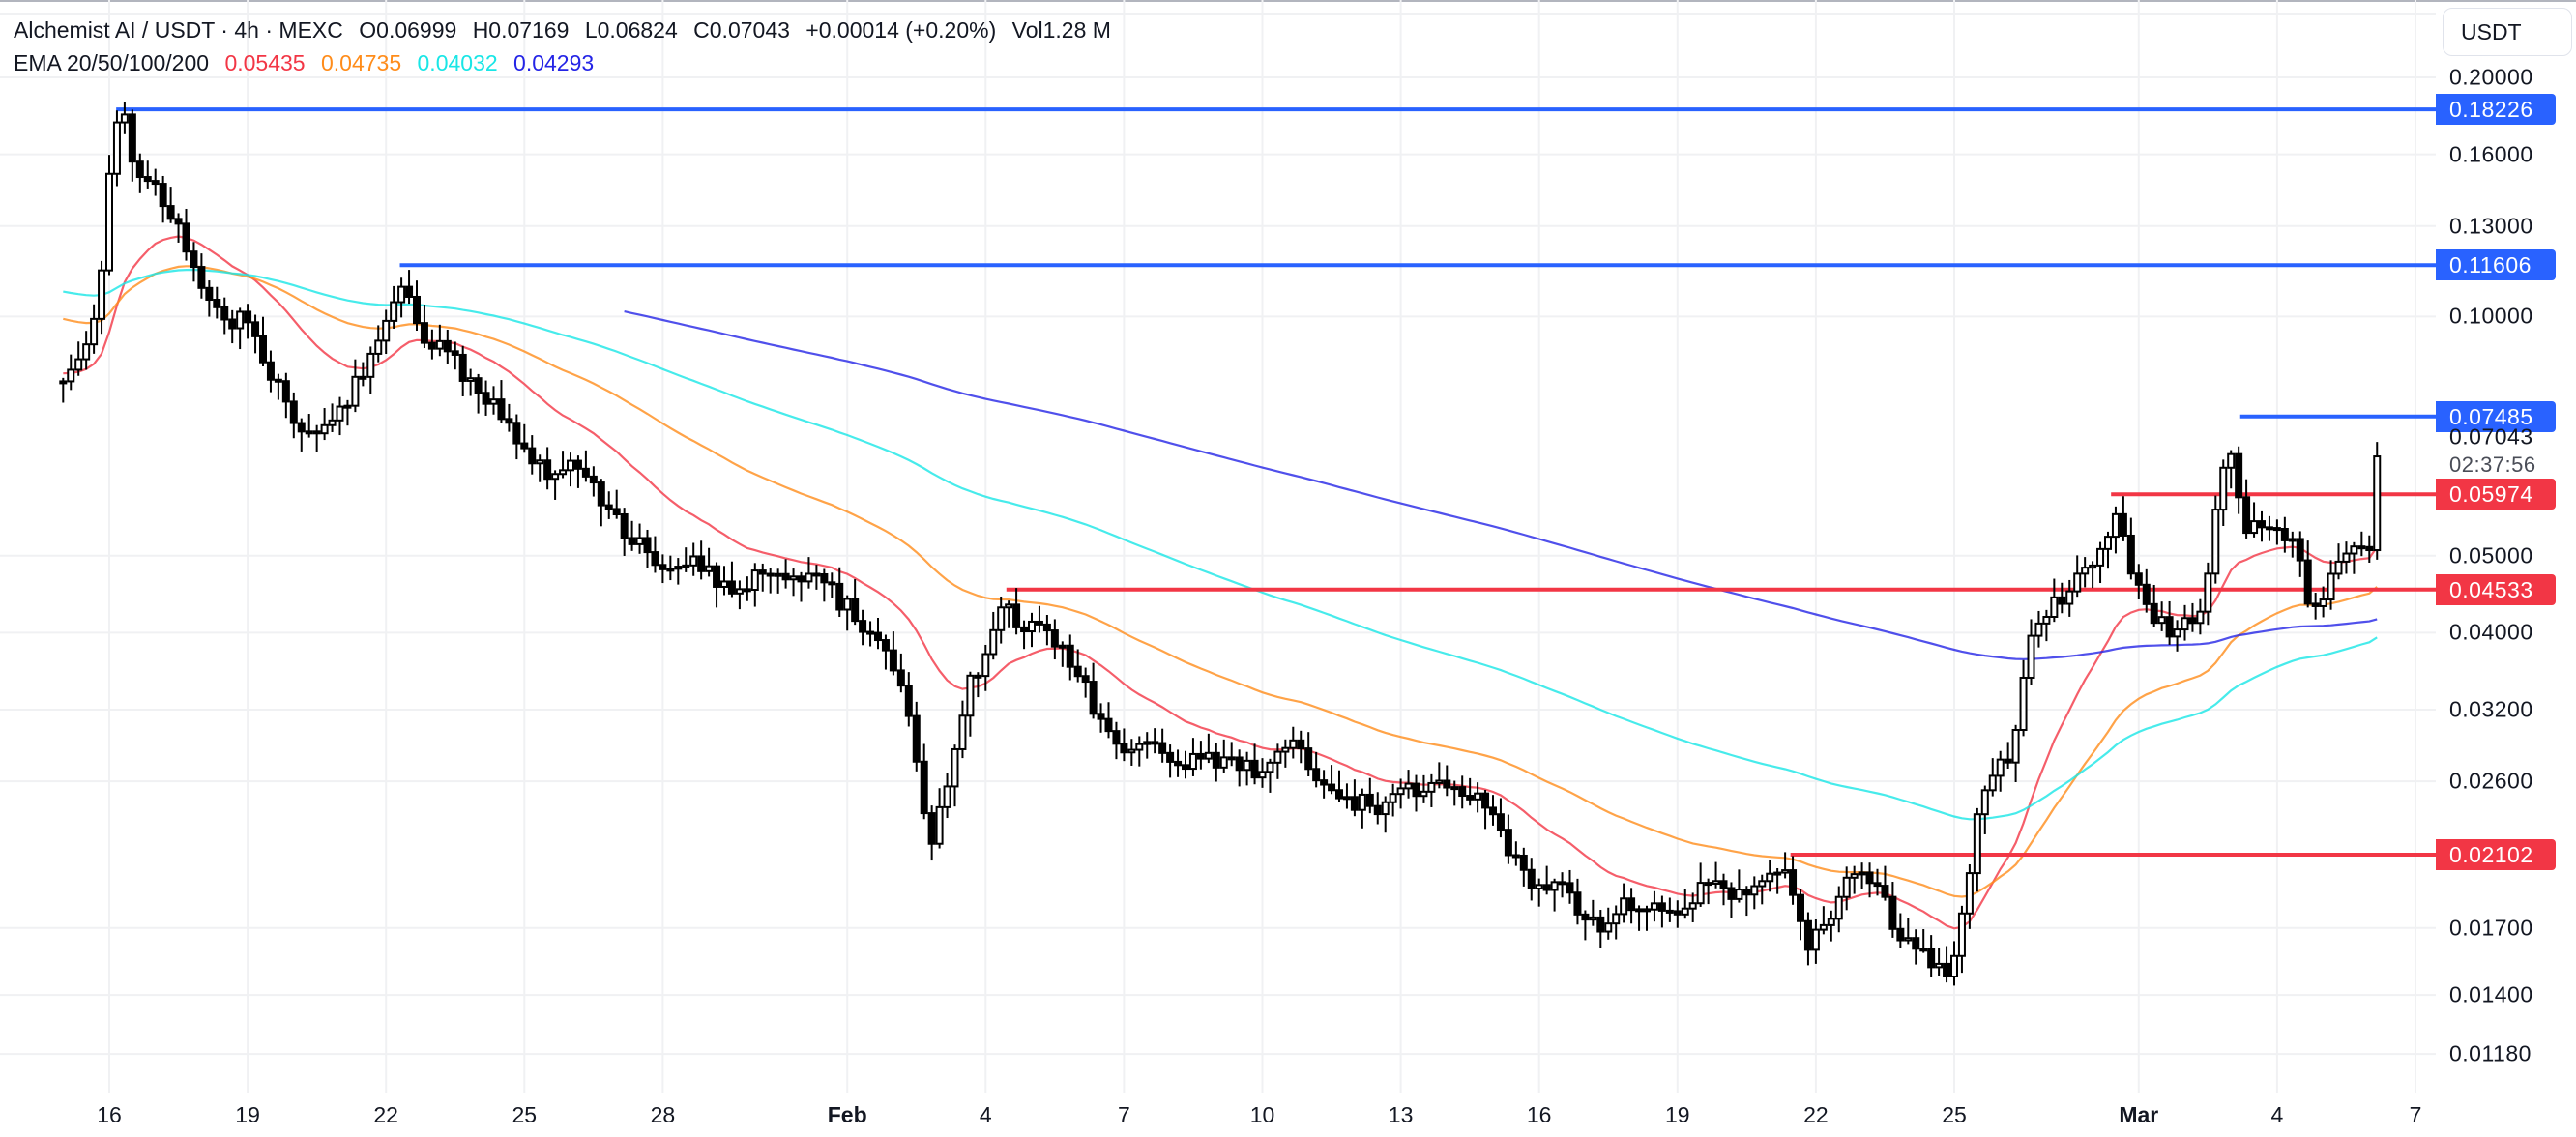  What do you see at coordinates (2496, 494) in the screenshot?
I see `level-price-tag: 0.05974` at bounding box center [2496, 494].